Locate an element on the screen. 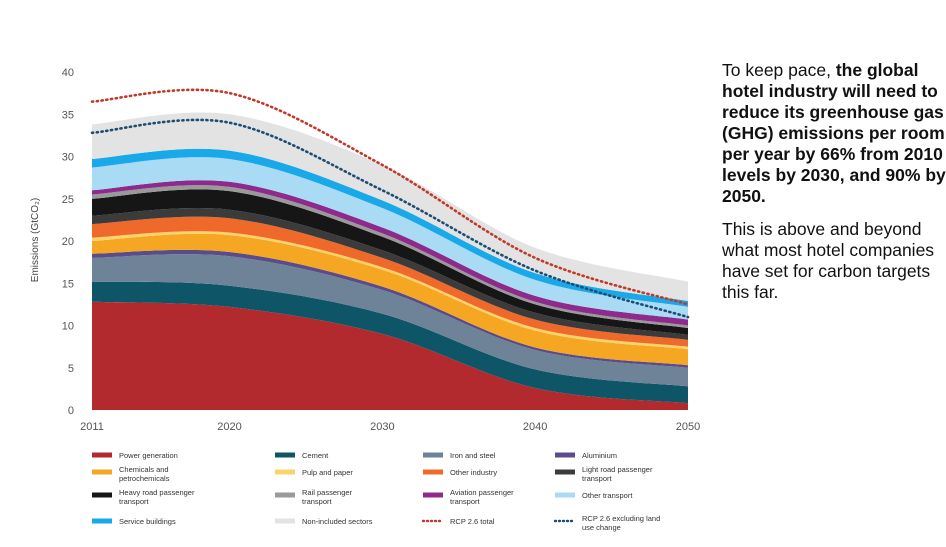  legend-item-non-included-sectors: Non-included sectors is located at coordinates (324, 521).